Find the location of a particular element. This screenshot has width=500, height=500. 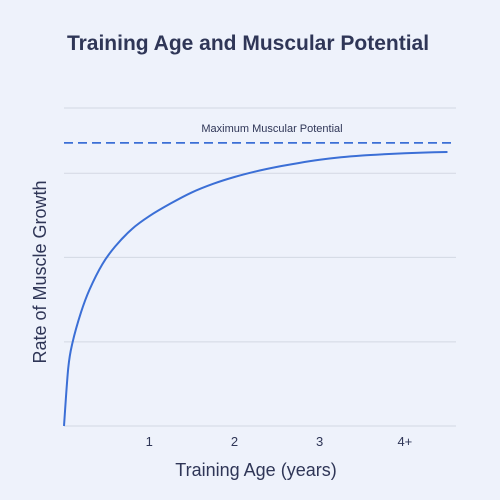

x-axis-label: Training Age (years) is located at coordinates (255, 470).